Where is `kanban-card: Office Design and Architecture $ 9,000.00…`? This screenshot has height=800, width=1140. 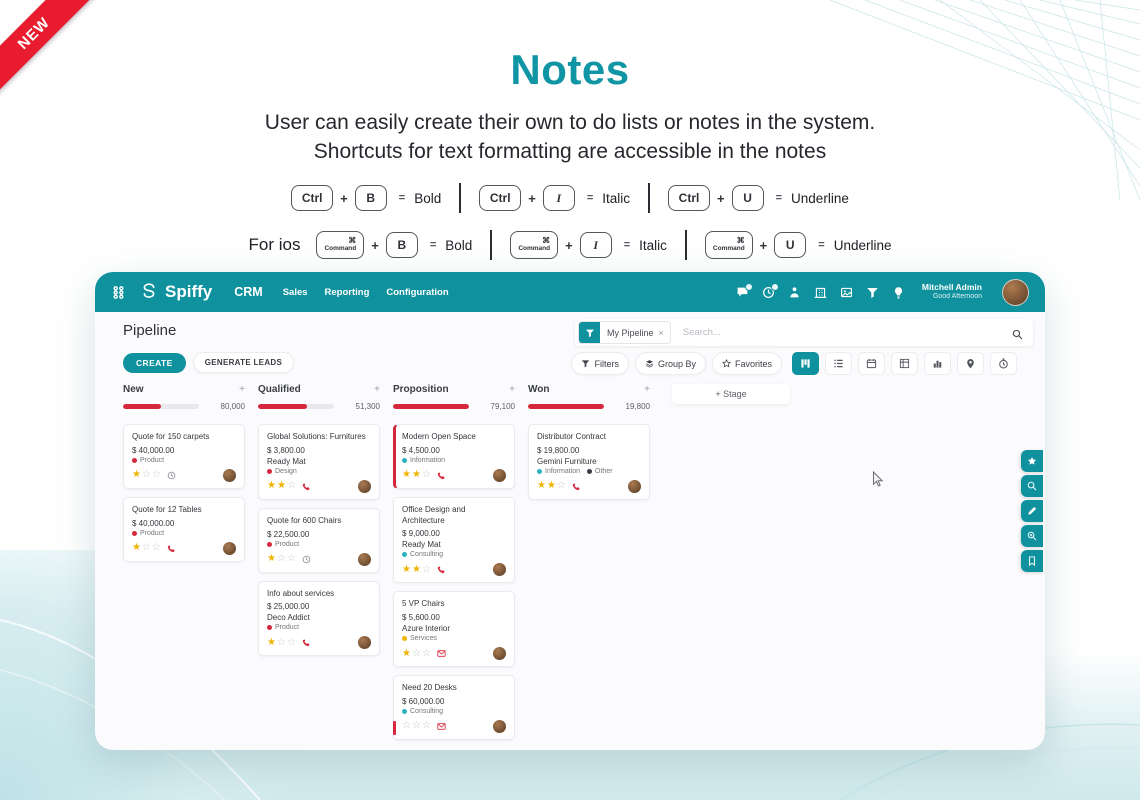
kanban-card: Office Design and Architecture $ 9,000.00… is located at coordinates (454, 540).